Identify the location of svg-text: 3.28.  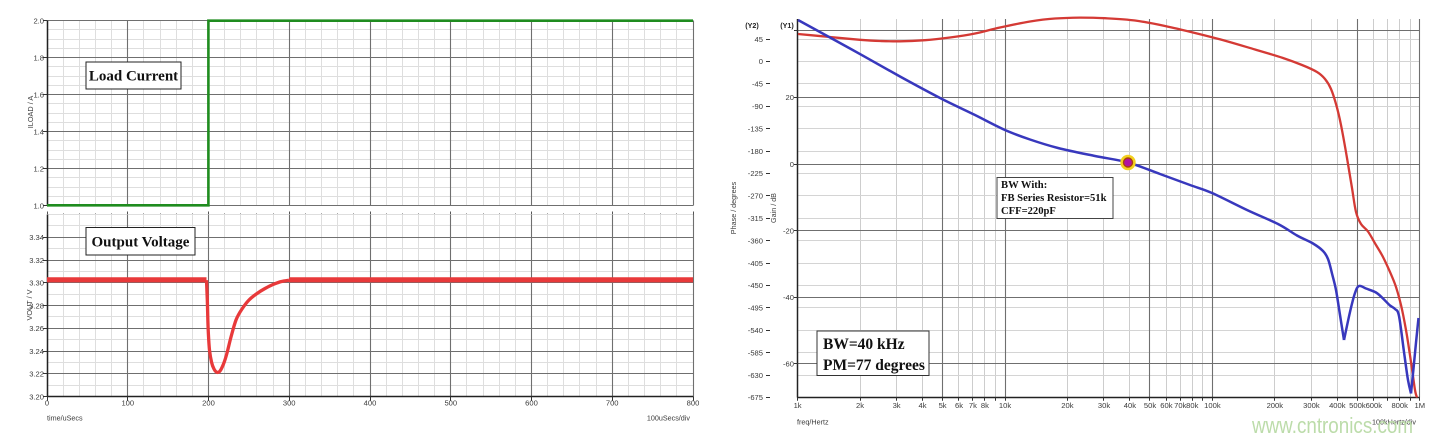
(36, 305).